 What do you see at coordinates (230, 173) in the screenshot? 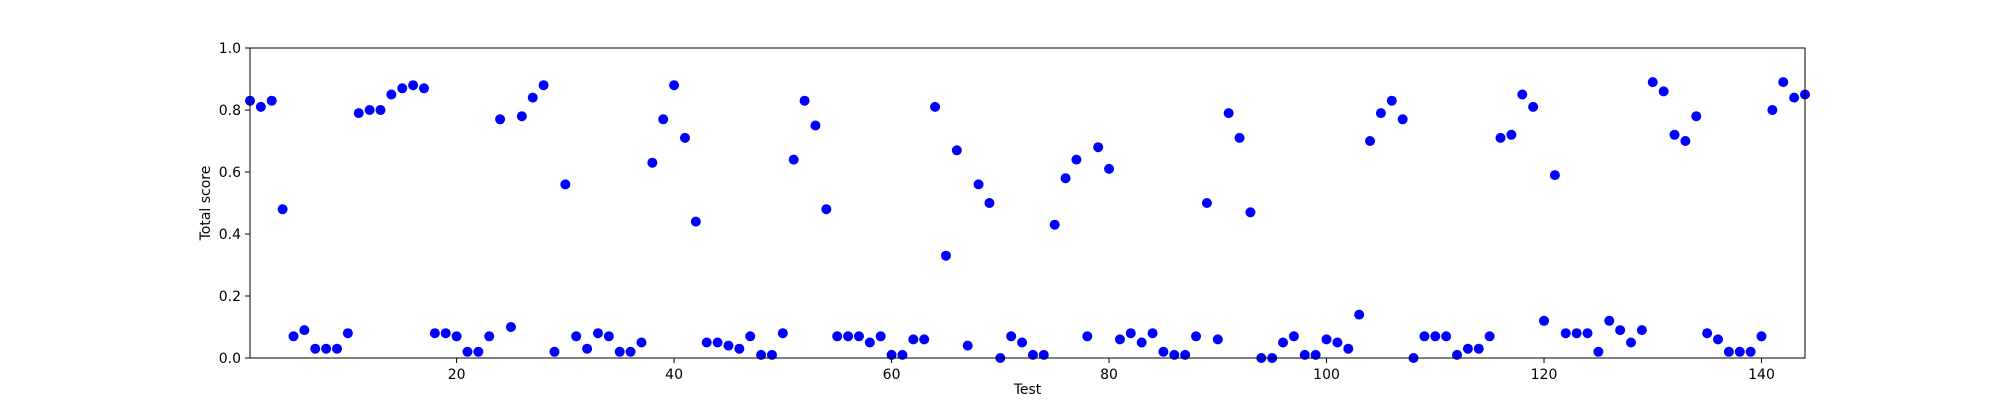
I see `y-tick-label: 0.6` at bounding box center [230, 173].